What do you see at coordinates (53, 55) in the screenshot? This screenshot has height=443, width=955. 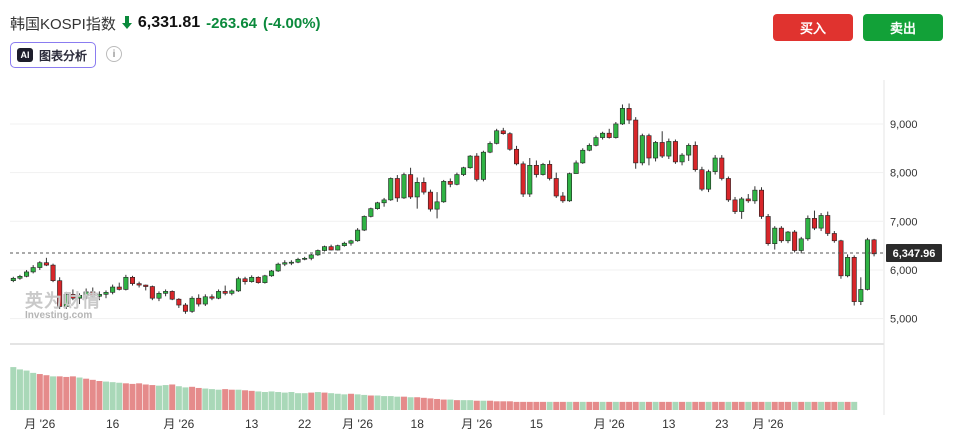 I see `ai-chart-analysis-button: AI 图表分析` at bounding box center [53, 55].